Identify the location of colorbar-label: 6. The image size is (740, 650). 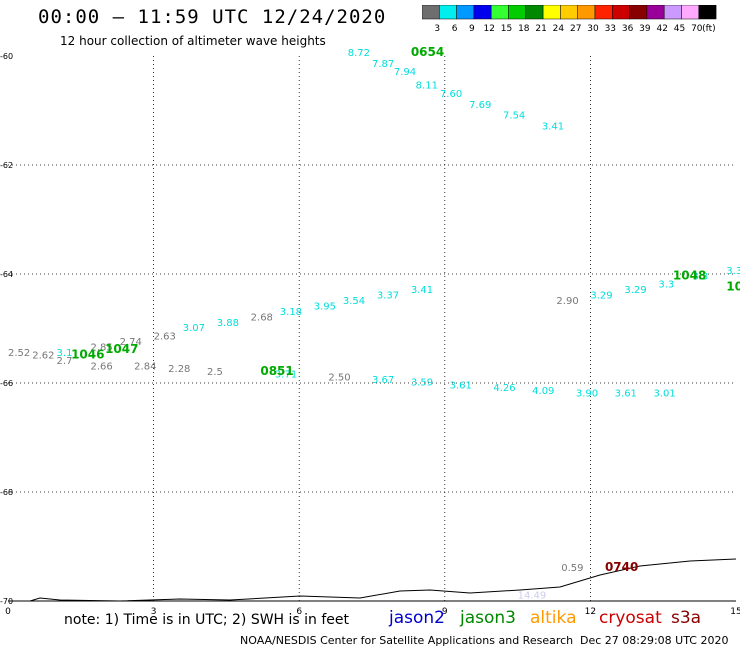
(455, 28).